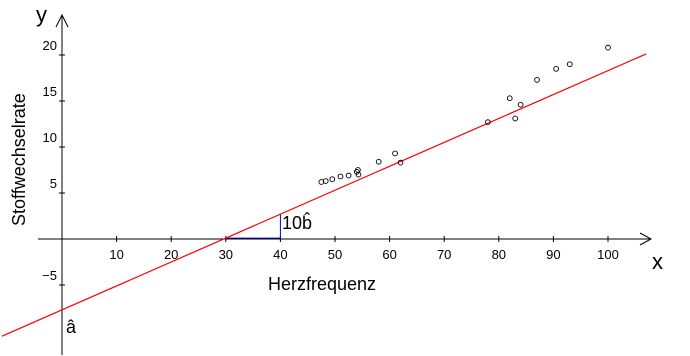 The width and height of the screenshot is (690, 356). What do you see at coordinates (71, 327) in the screenshot?
I see `intercept-annotation: â` at bounding box center [71, 327].